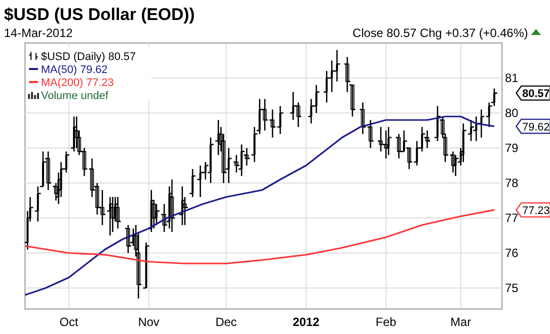 The height and width of the screenshot is (334, 550). What do you see at coordinates (75, 96) in the screenshot?
I see `annotation: Volume undef` at bounding box center [75, 96].